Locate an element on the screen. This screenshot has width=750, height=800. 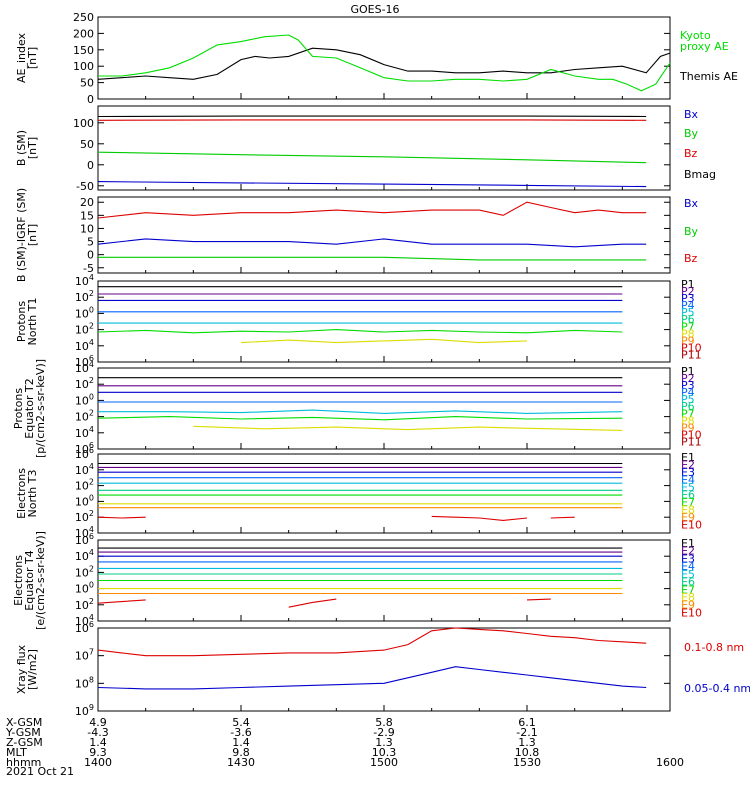
panel-bsm: -50 0 50 100 B (SM)[nT] Bx By Bz Bmag is located at coordinates (365, 149).